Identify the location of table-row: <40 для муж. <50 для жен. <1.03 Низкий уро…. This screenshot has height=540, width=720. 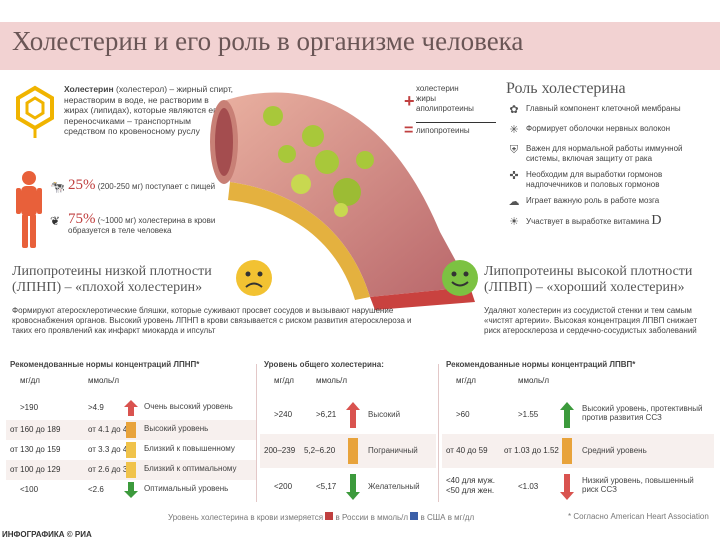
(578, 486).